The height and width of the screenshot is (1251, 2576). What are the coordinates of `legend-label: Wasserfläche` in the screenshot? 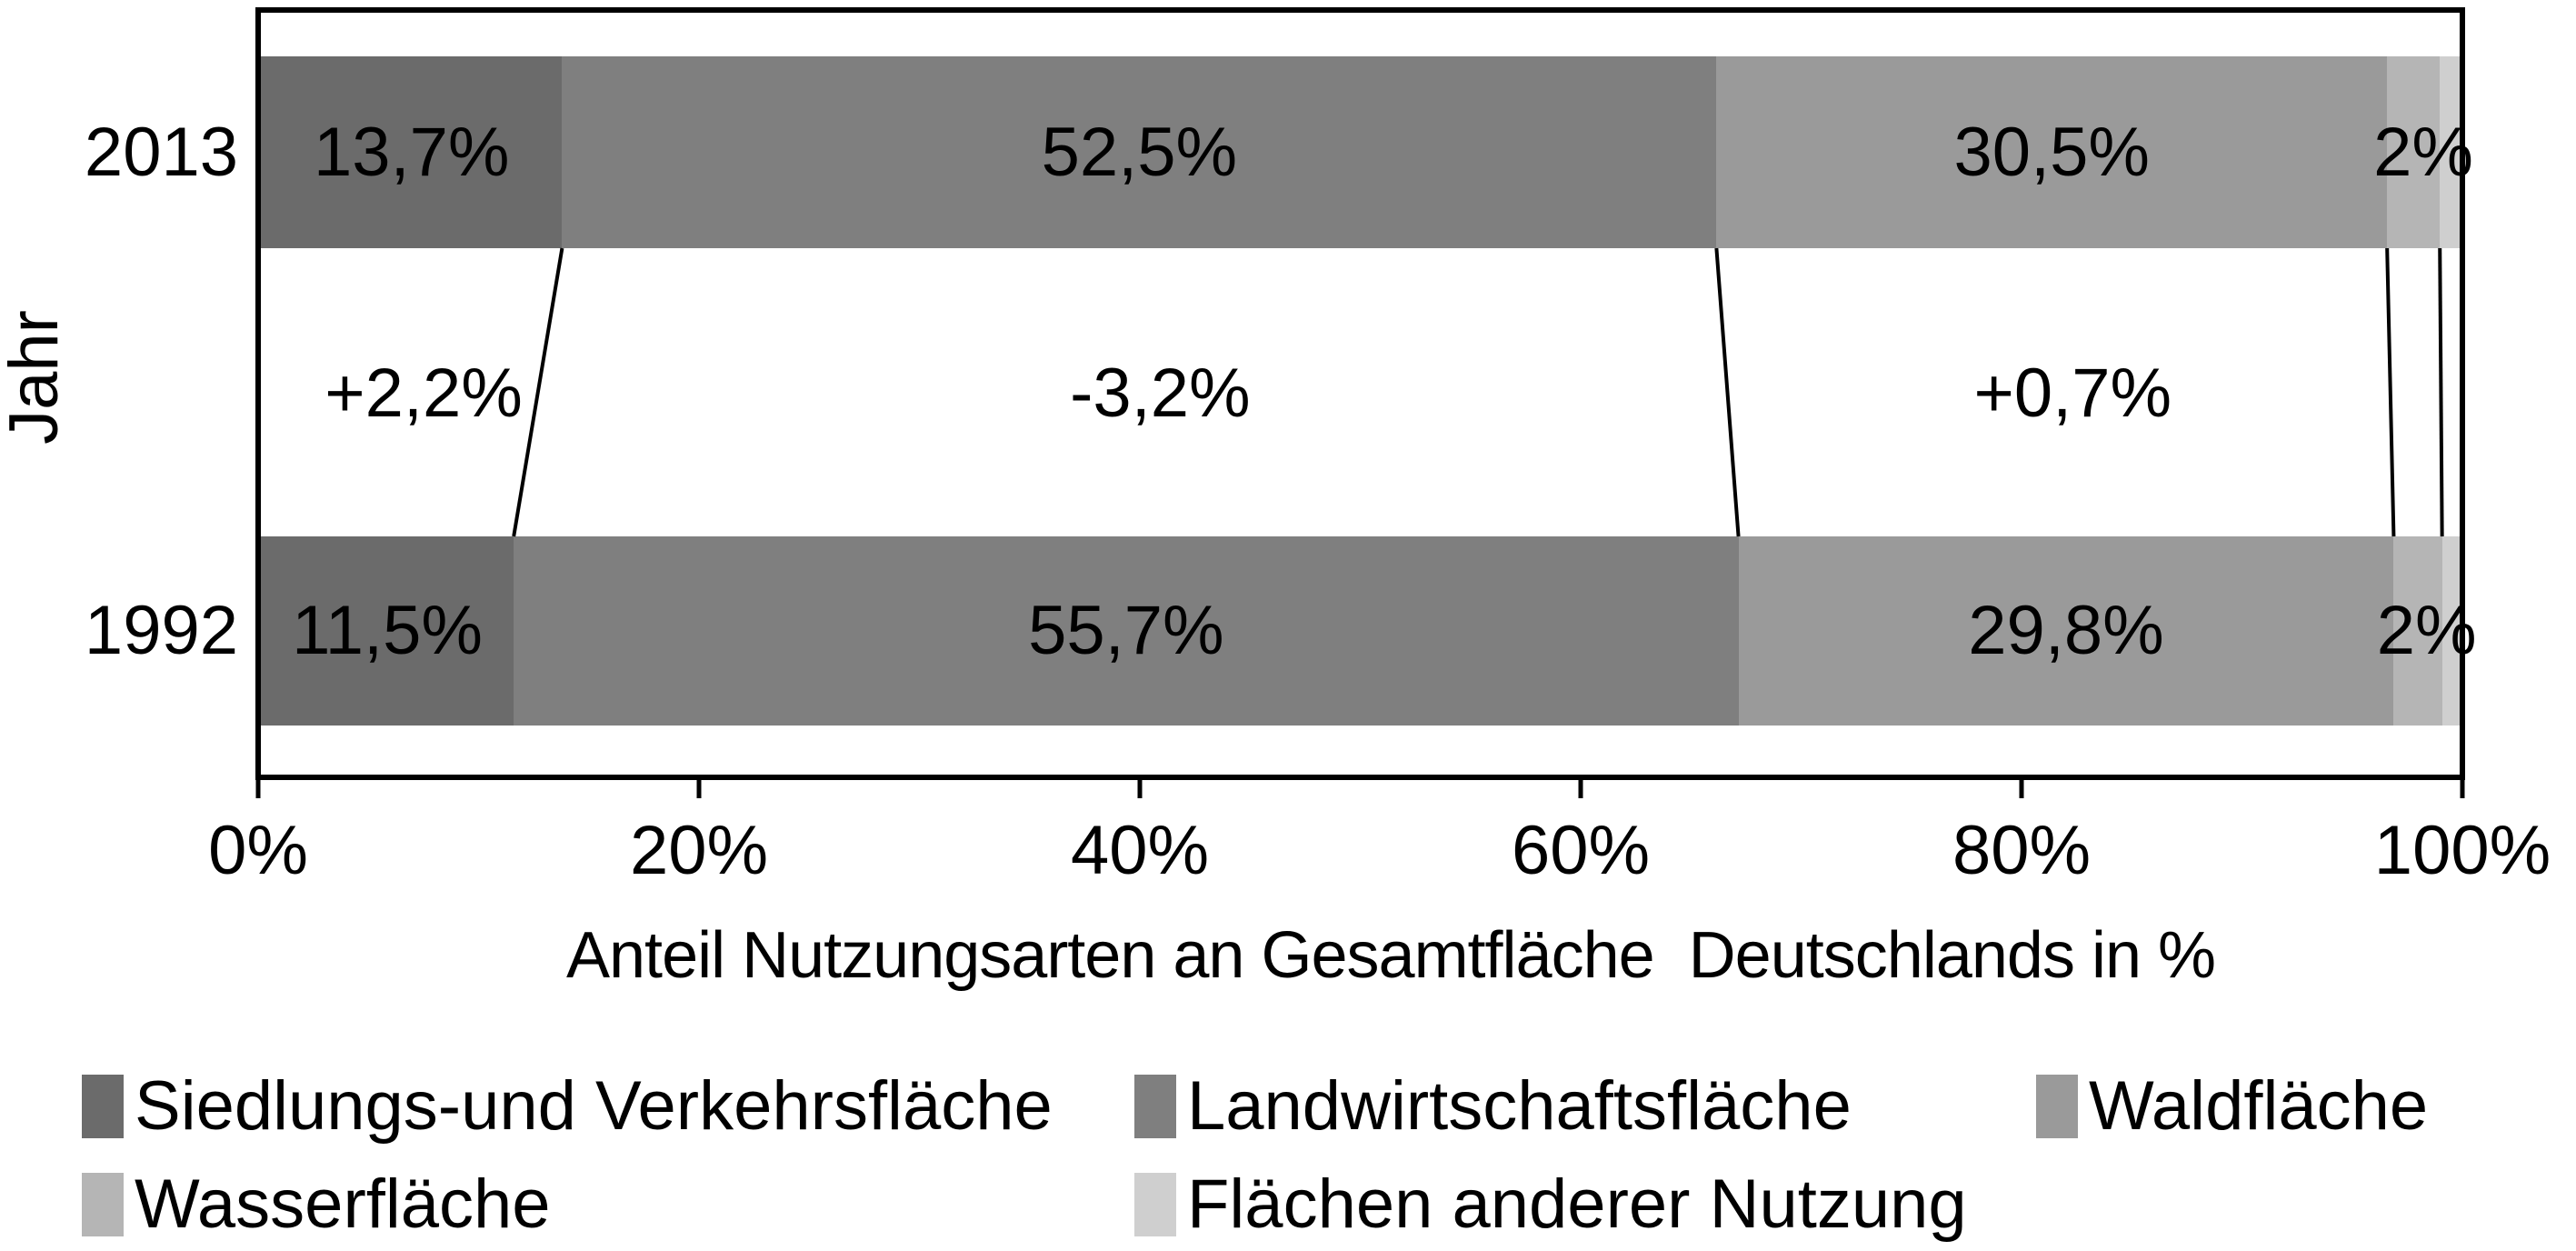 It's located at (343, 1204).